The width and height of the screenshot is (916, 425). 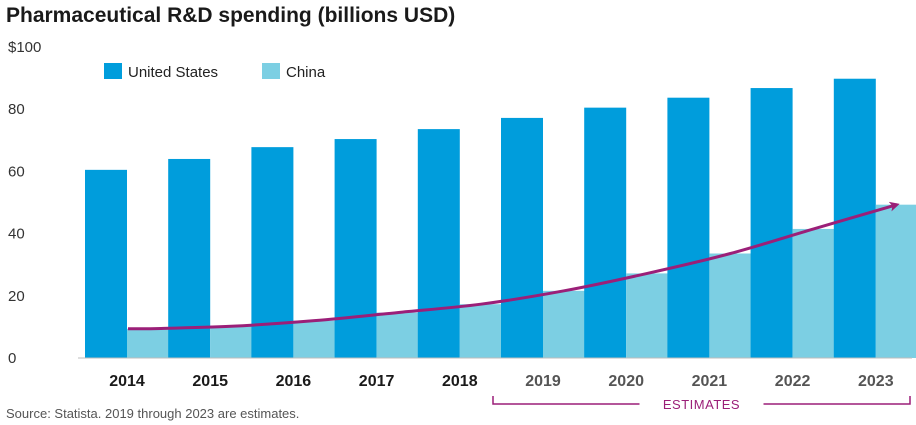 What do you see at coordinates (314, 339) in the screenshot?
I see `bar-china-2016` at bounding box center [314, 339].